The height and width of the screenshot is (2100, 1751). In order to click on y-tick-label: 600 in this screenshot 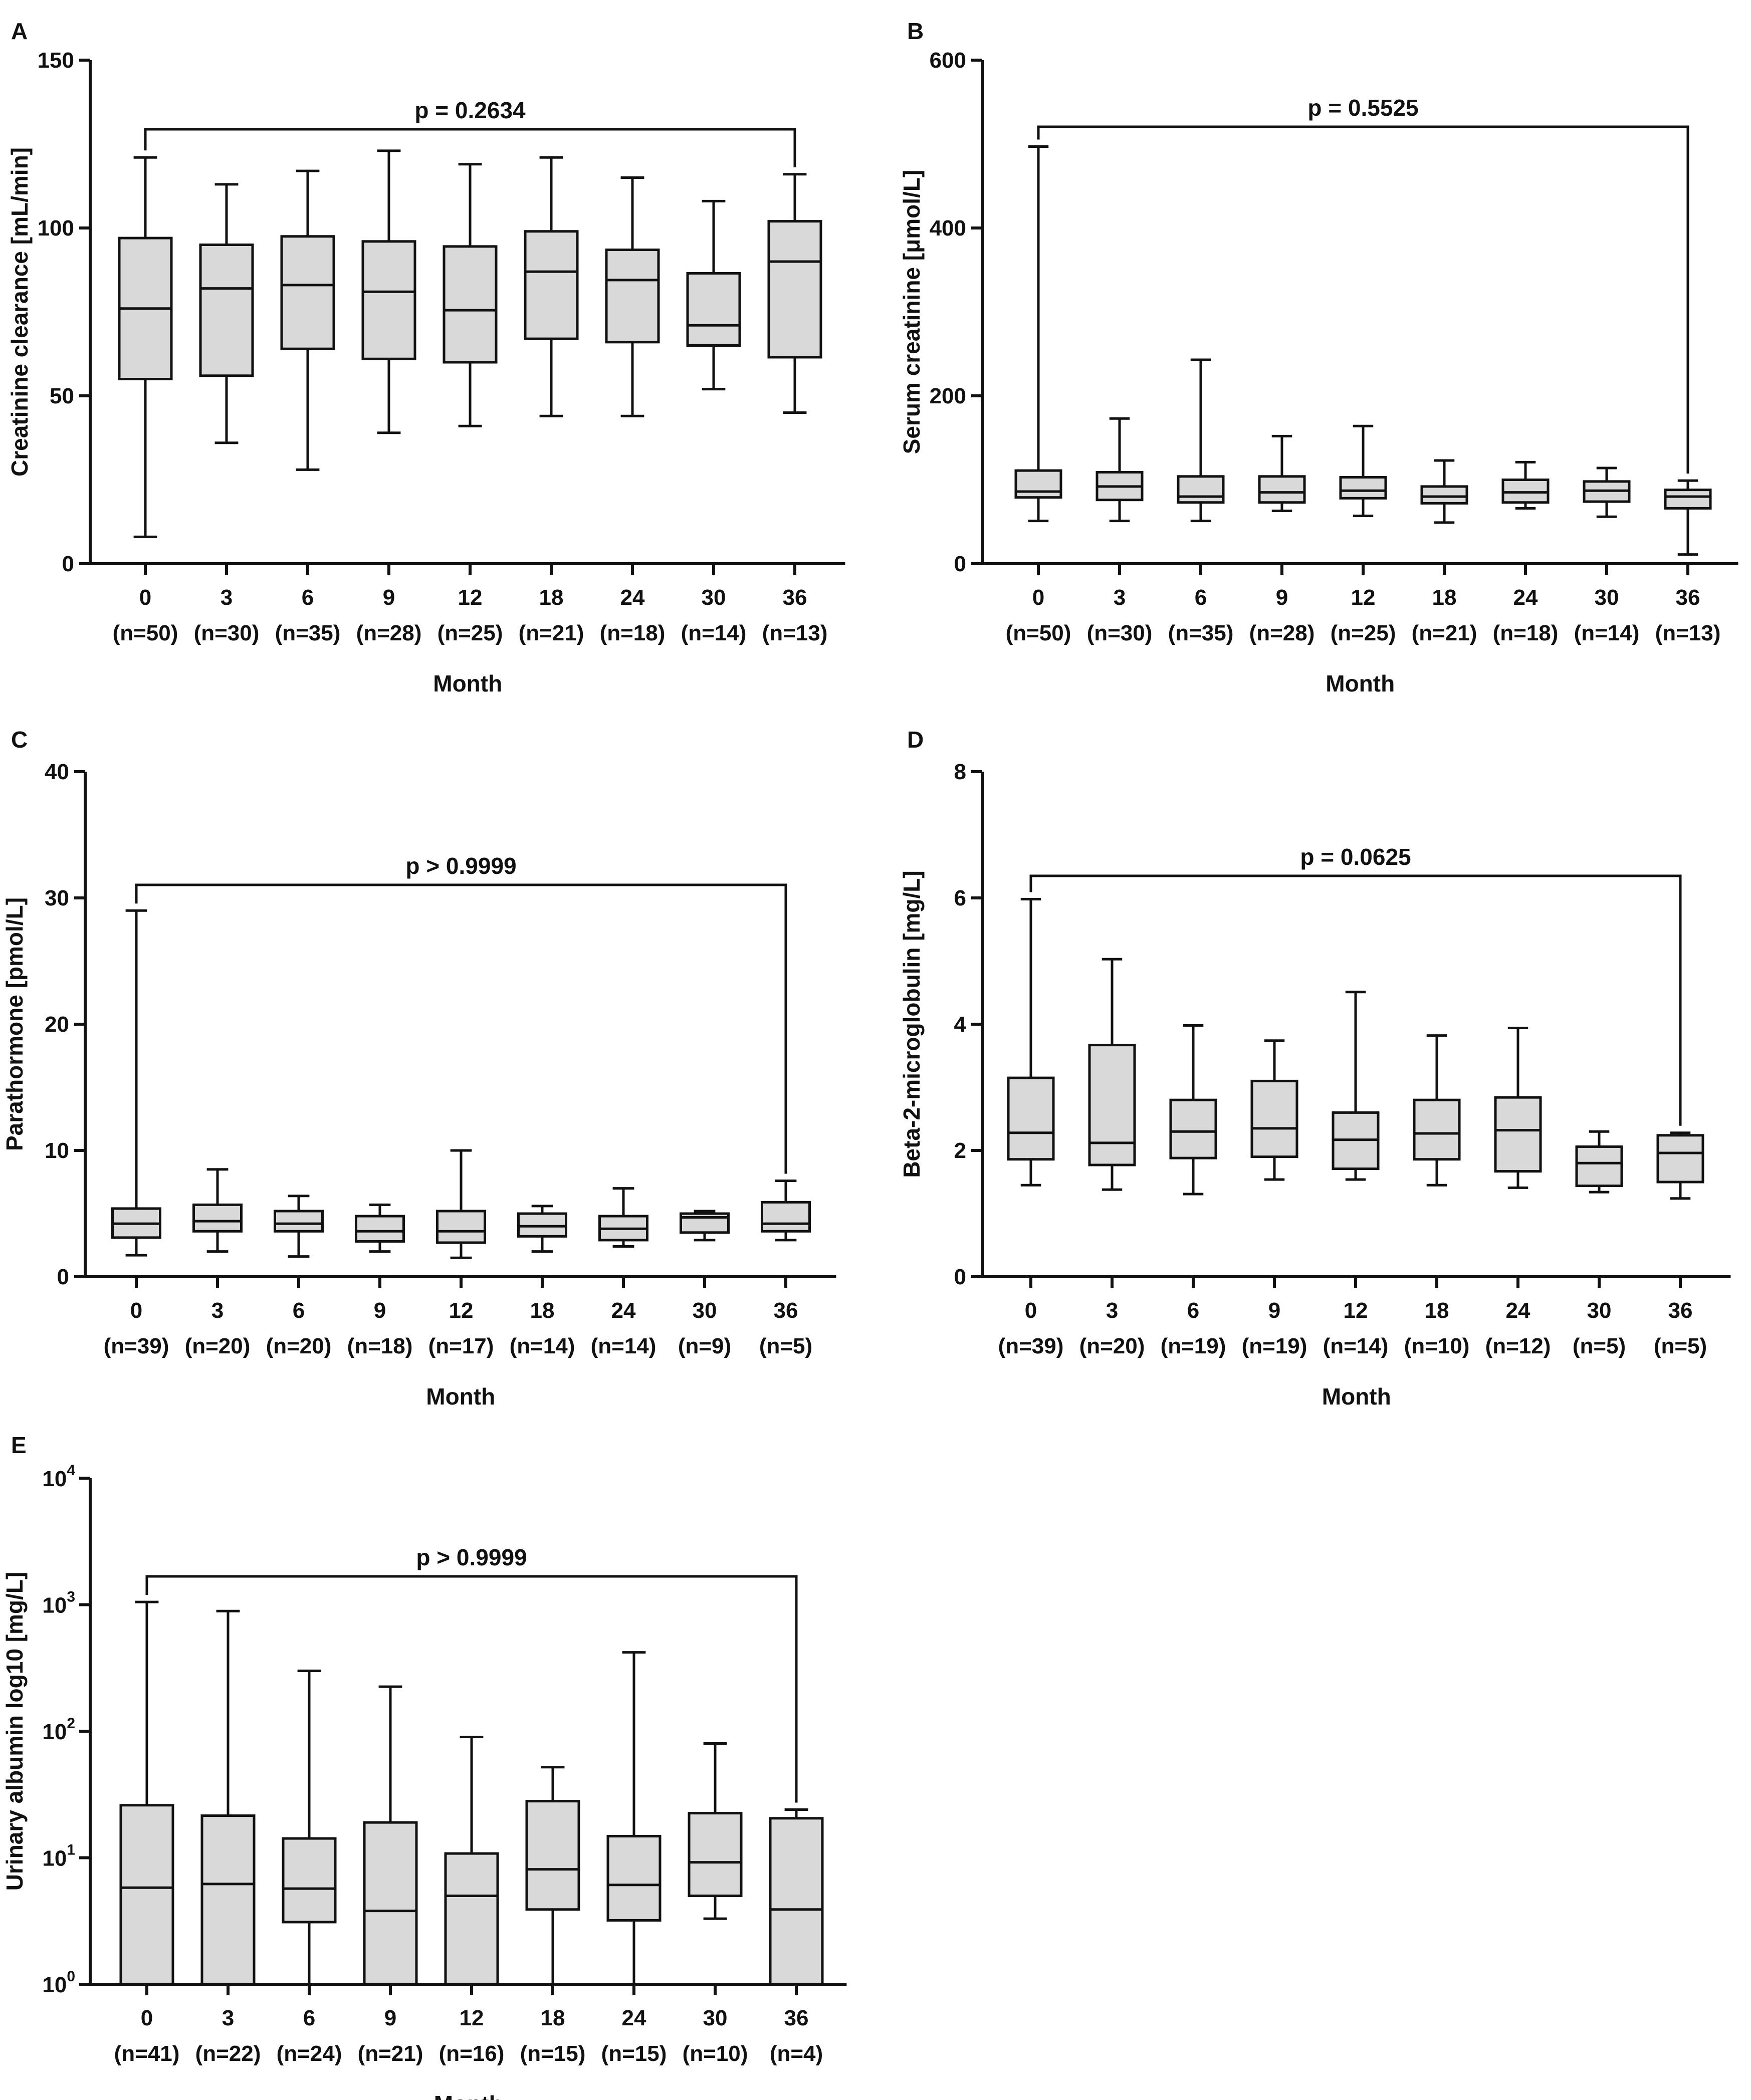, I will do `click(948, 61)`.